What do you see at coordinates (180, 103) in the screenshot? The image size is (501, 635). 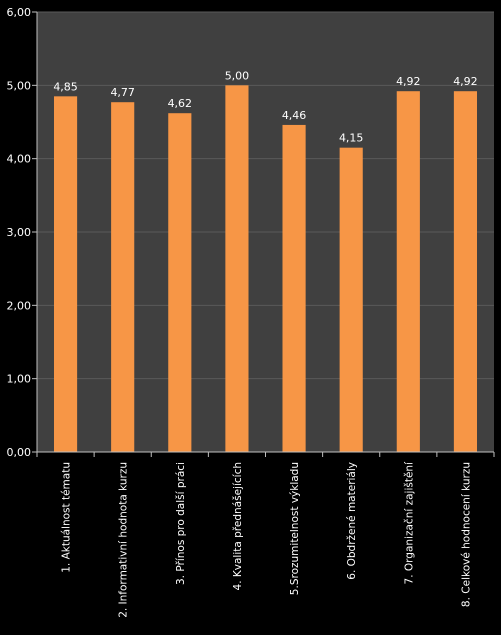 I see `data-label: 4,62` at bounding box center [180, 103].